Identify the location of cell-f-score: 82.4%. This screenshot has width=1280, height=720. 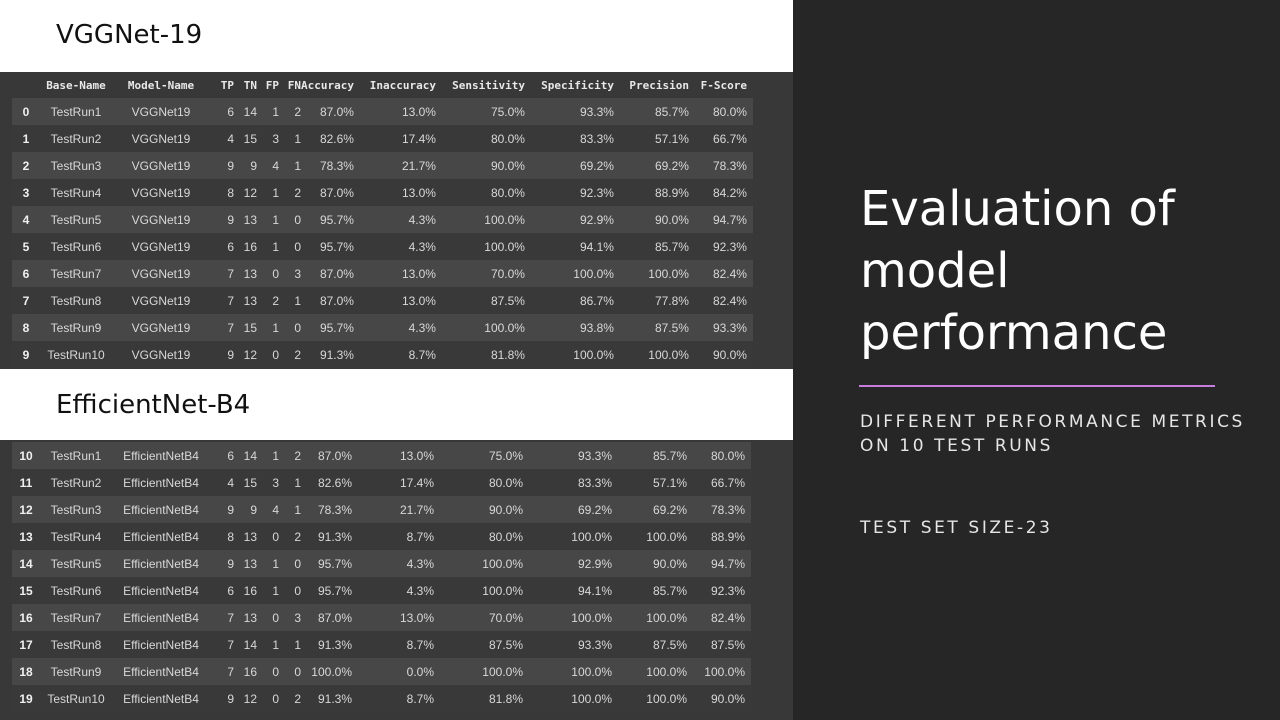
(720, 300).